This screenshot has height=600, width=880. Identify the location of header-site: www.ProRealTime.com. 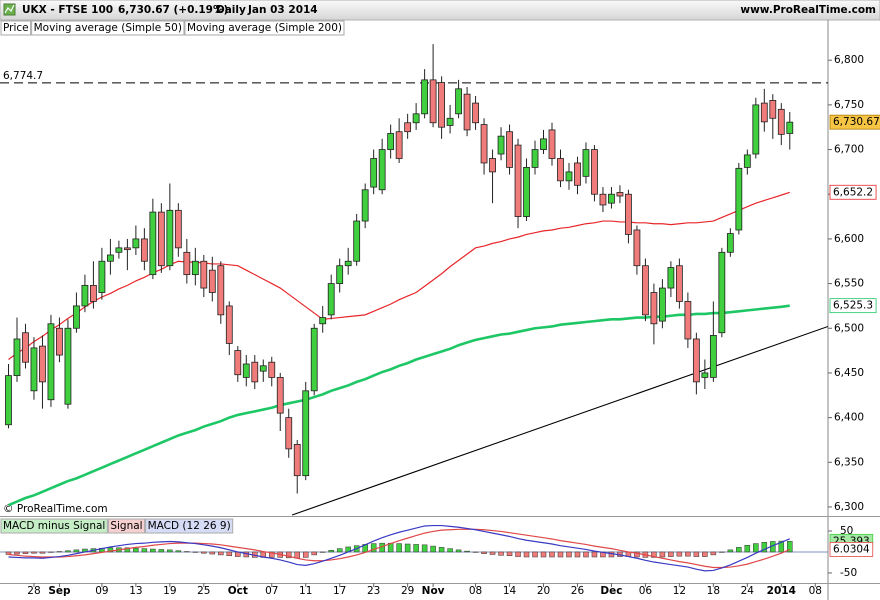
(808, 10).